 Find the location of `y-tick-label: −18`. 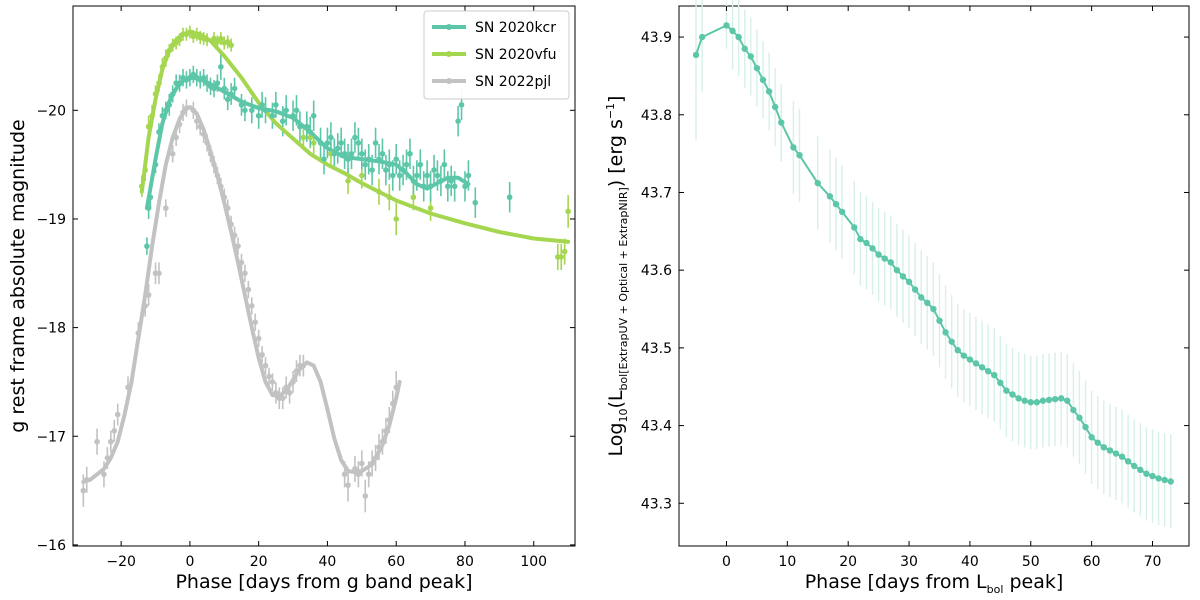

y-tick-label: −18 is located at coordinates (51, 329).